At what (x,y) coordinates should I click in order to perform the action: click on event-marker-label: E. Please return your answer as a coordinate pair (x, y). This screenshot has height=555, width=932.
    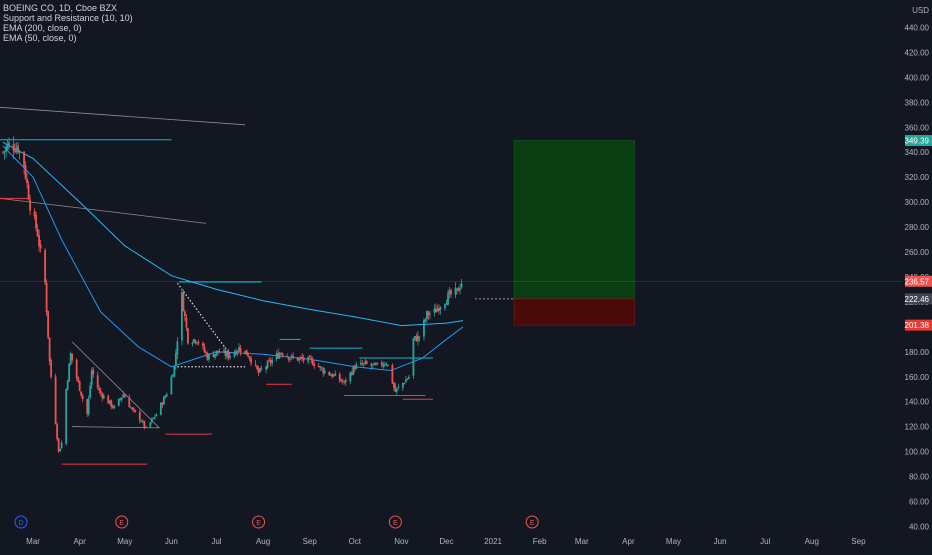
    Looking at the image, I should click on (395, 523).